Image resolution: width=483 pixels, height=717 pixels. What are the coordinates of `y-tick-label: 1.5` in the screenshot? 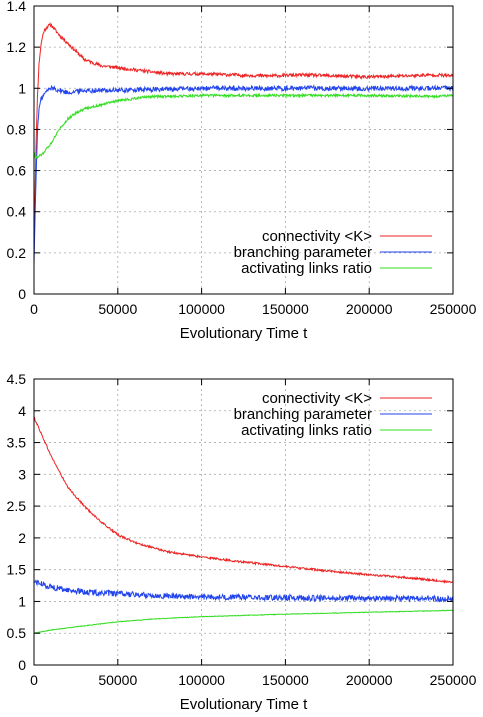 It's located at (17, 570).